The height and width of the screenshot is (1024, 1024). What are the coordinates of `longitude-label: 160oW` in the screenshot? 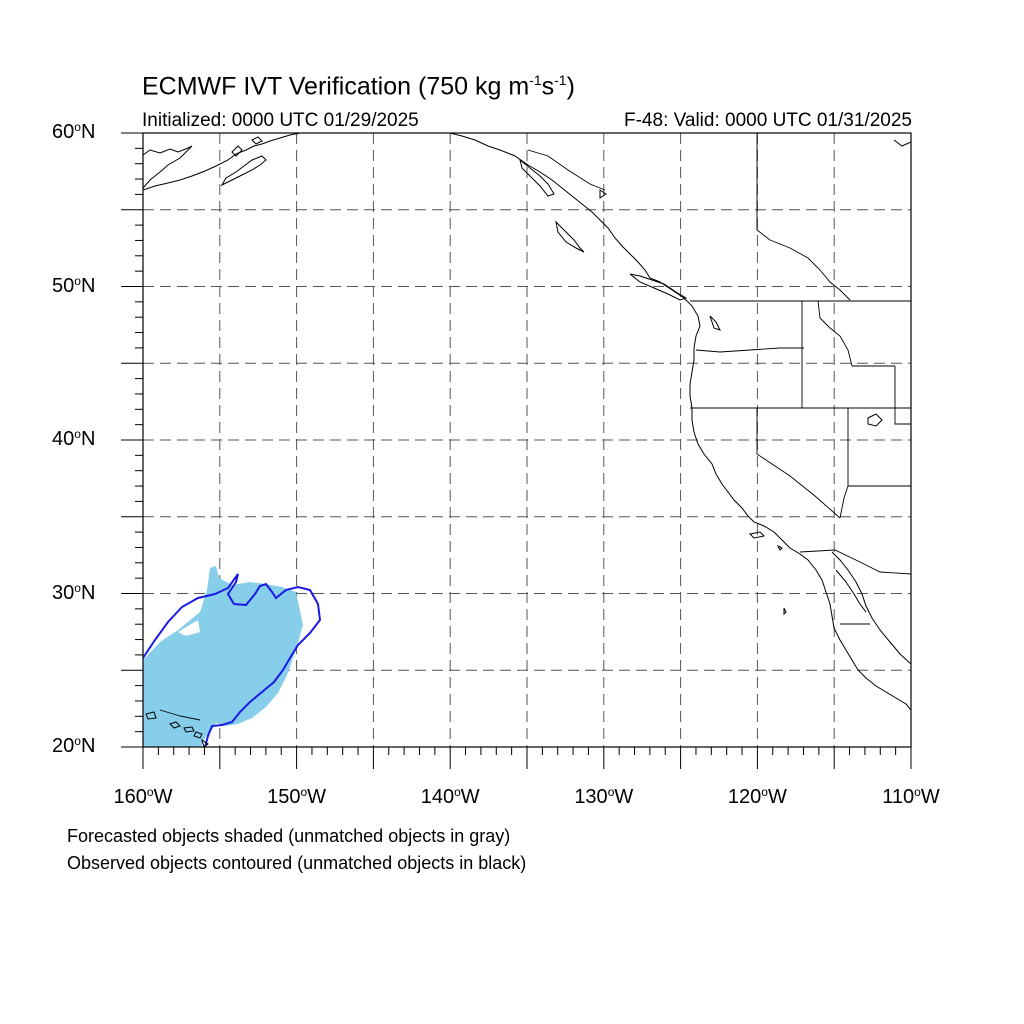 It's located at (143, 797).